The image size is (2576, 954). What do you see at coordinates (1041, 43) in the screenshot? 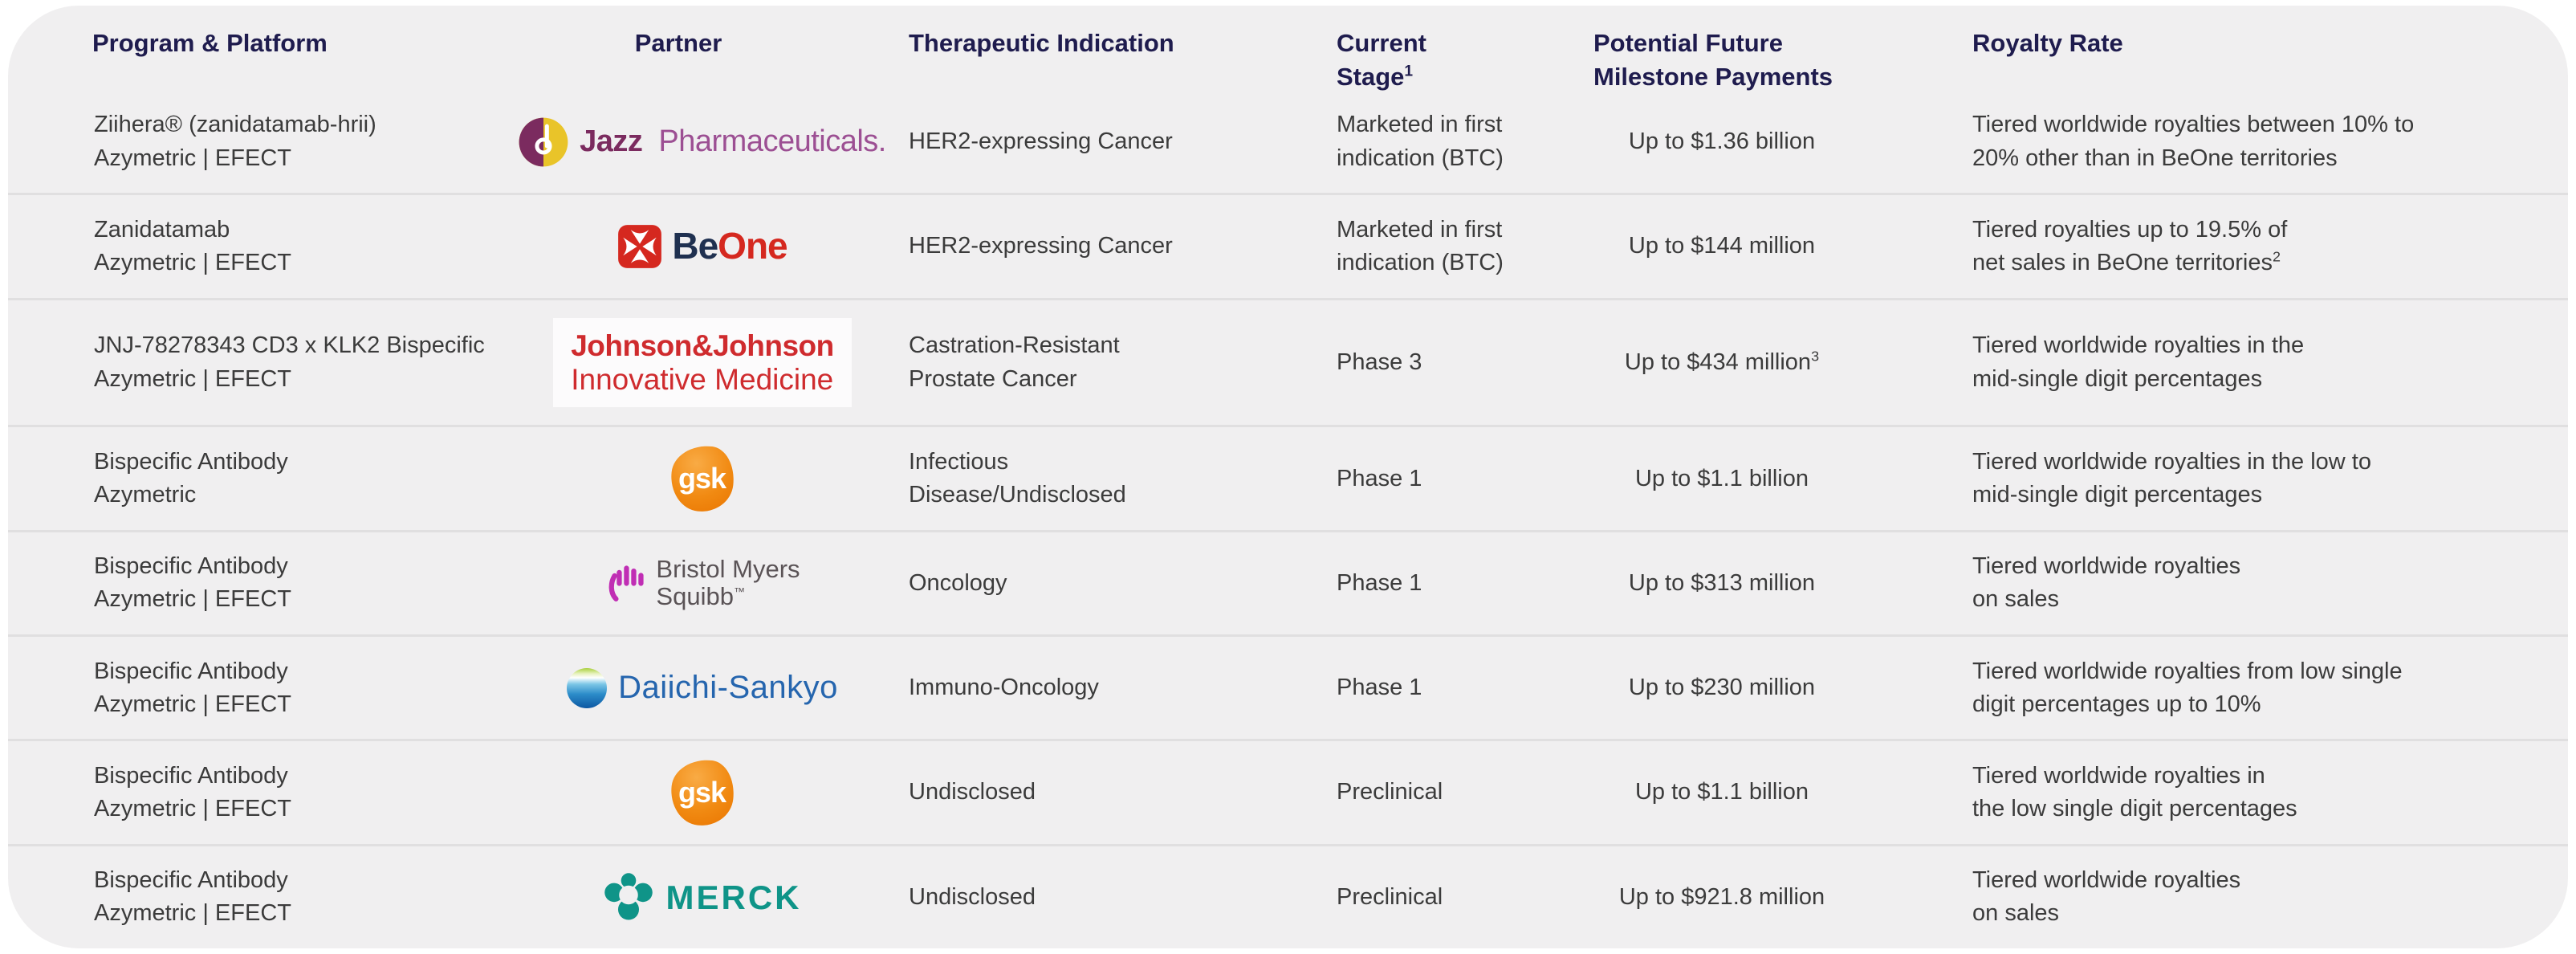
I see `column-header-indication-label: Therapeutic Indication` at bounding box center [1041, 43].